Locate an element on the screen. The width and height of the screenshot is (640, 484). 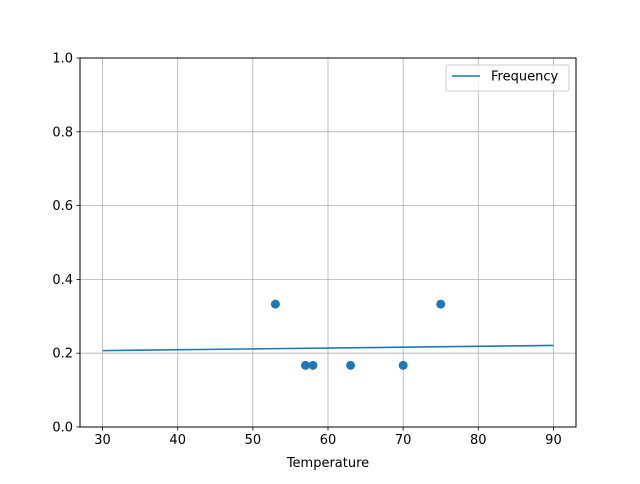
x-tick-label: 90 is located at coordinates (553, 440).